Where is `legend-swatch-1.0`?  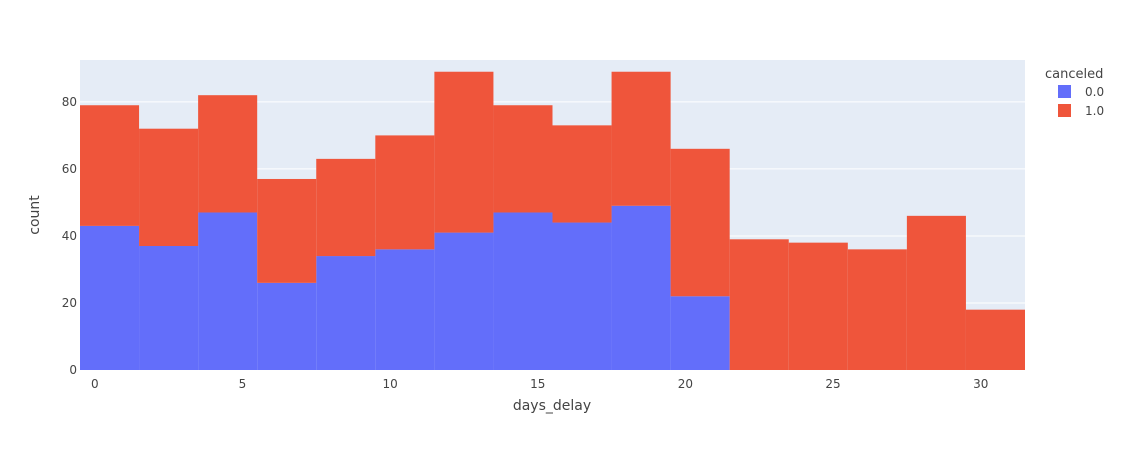
legend-swatch-1.0 is located at coordinates (1064, 110).